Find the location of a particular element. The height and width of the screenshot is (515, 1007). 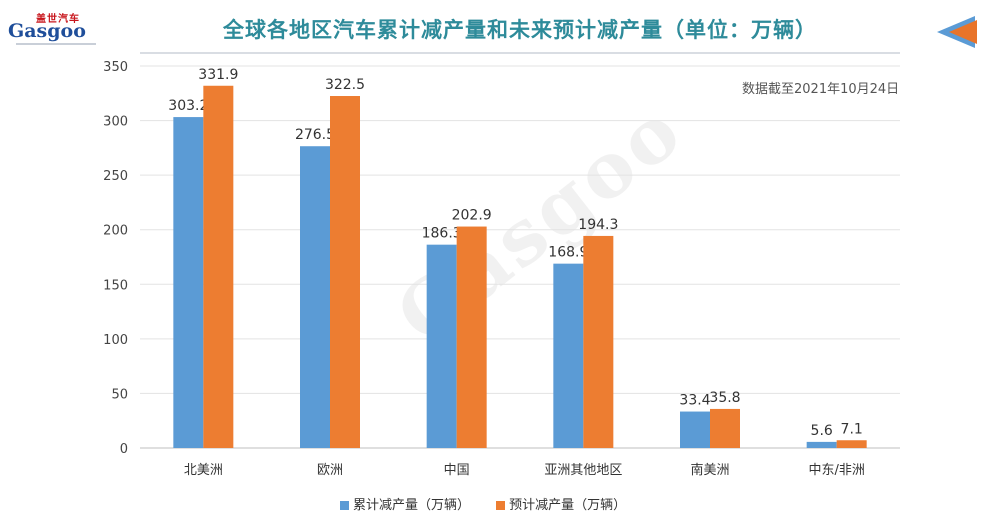

legend-item-series2: 预计减产量（万辆） is located at coordinates (561, 503).